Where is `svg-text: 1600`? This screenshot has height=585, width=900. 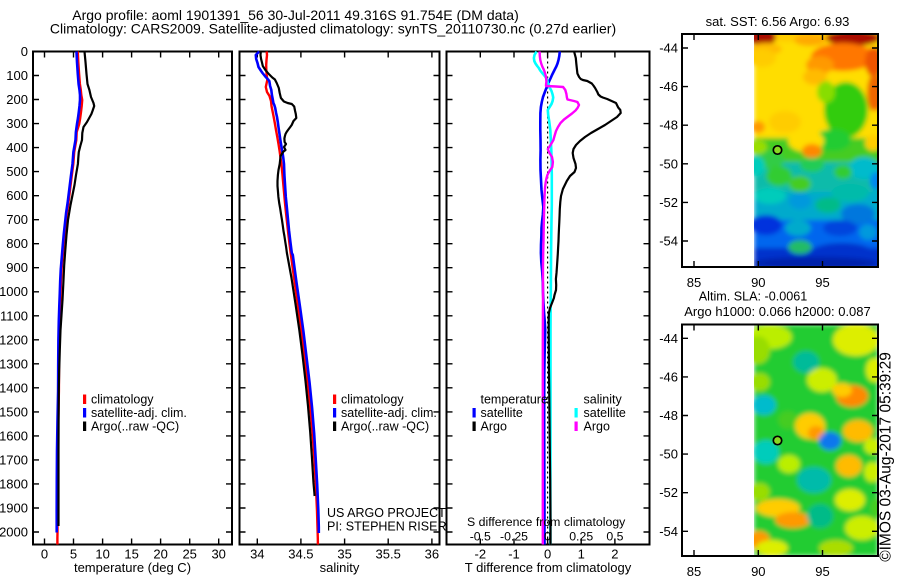
svg-text: 1600 is located at coordinates (14, 435).